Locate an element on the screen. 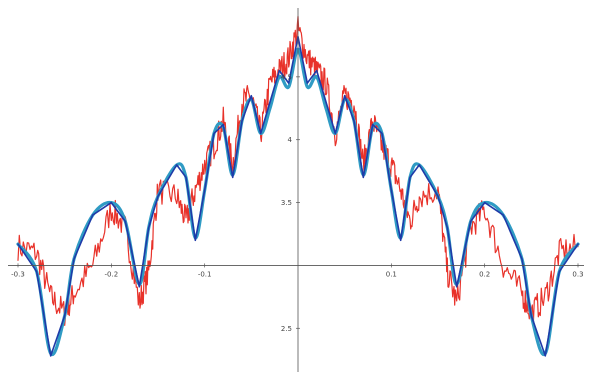 This screenshot has height=380, width=590. x-tick-label: -0.3 is located at coordinates (18, 274).